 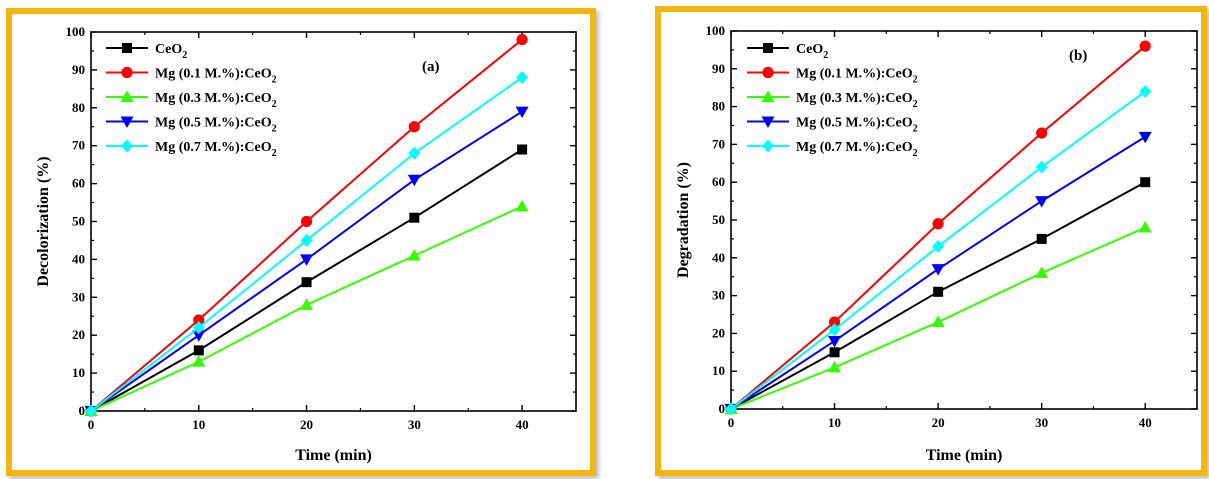 What do you see at coordinates (213, 147) in the screenshot?
I see `legend-label-main: Mg (0.7 M.%):CeO` at bounding box center [213, 147].